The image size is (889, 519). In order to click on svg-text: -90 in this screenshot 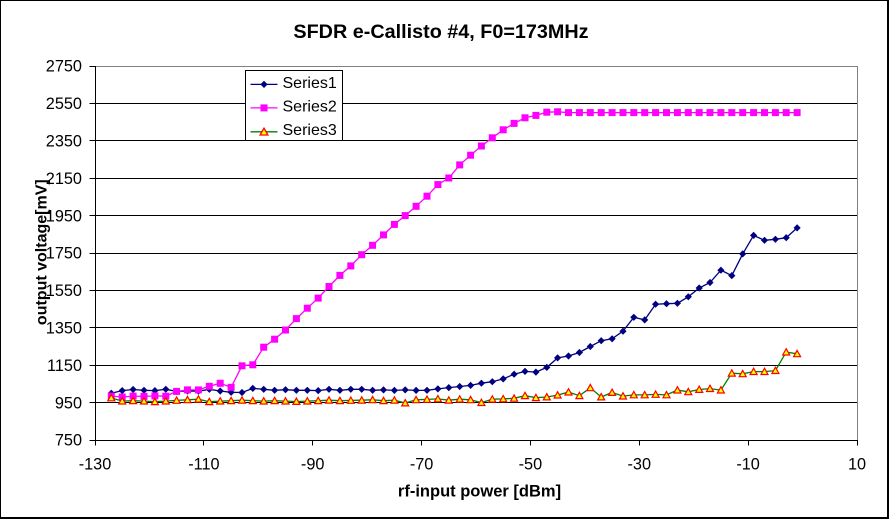, I will do `click(313, 465)`.